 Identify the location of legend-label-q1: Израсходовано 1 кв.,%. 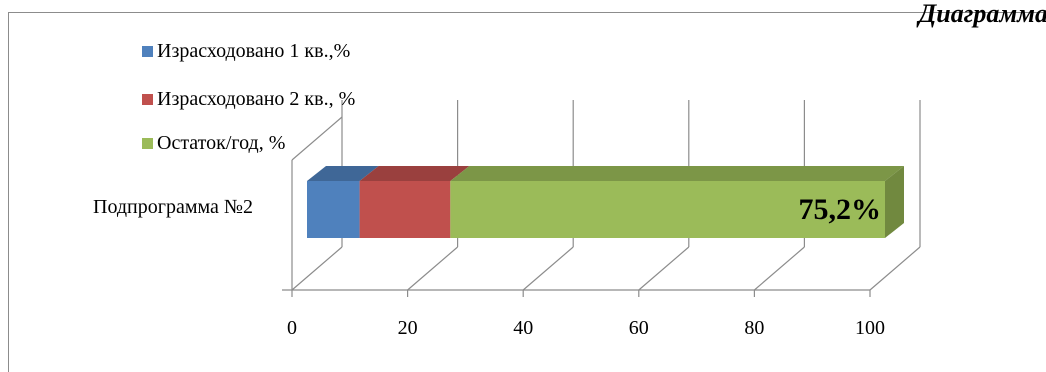
(254, 51).